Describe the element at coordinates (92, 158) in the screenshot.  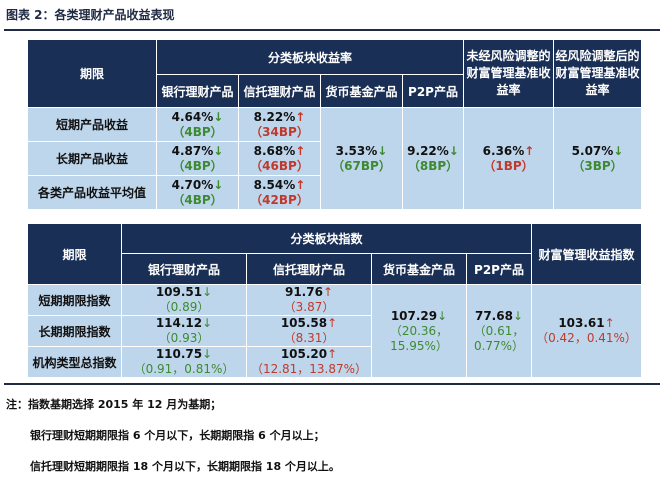
I see `row-label-long: 长期产品收益` at that location.